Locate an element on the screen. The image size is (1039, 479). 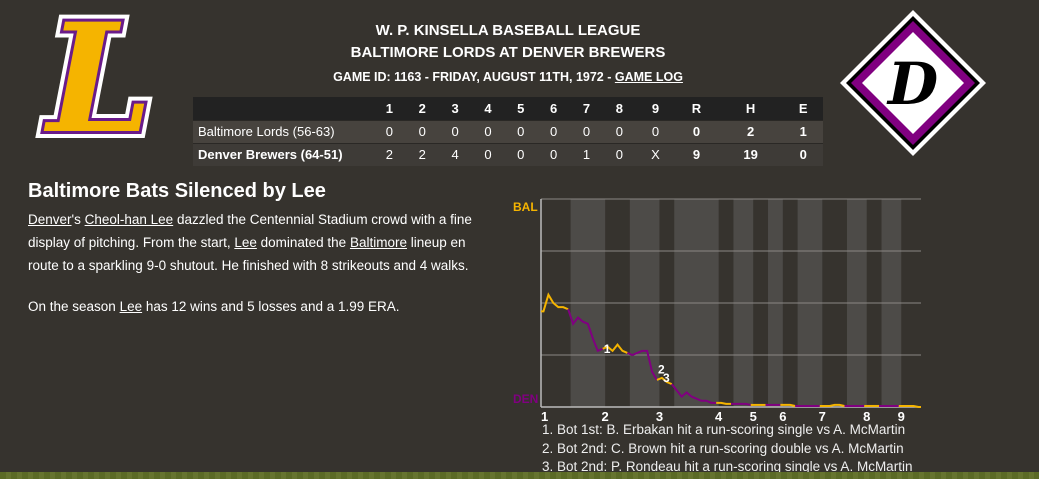
score-cell: 19 is located at coordinates (750, 154).